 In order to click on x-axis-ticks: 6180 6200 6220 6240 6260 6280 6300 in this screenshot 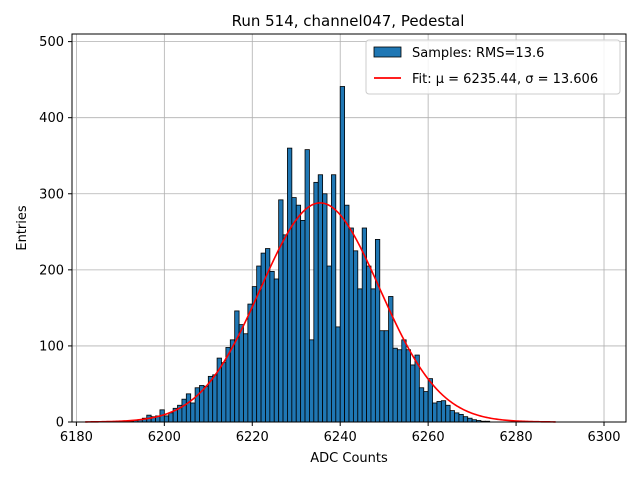, I will do `click(340, 433)`.